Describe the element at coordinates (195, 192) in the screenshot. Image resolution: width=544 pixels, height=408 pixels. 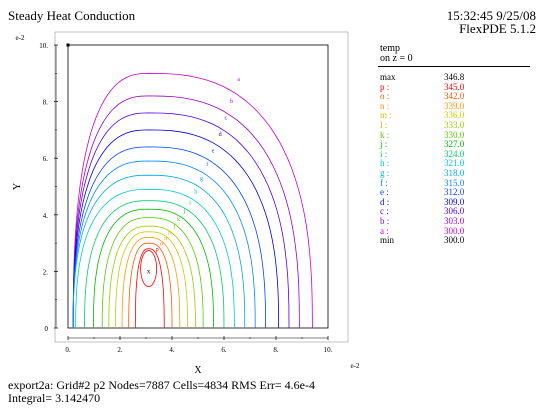
I see `contour-label-h: h` at that location.